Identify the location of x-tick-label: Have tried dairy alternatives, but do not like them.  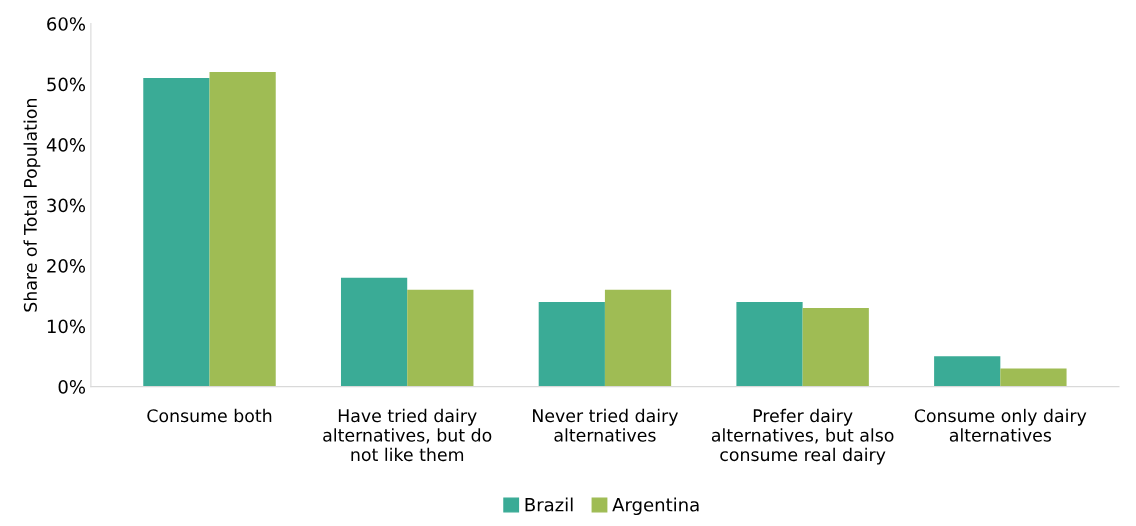
(407, 435).